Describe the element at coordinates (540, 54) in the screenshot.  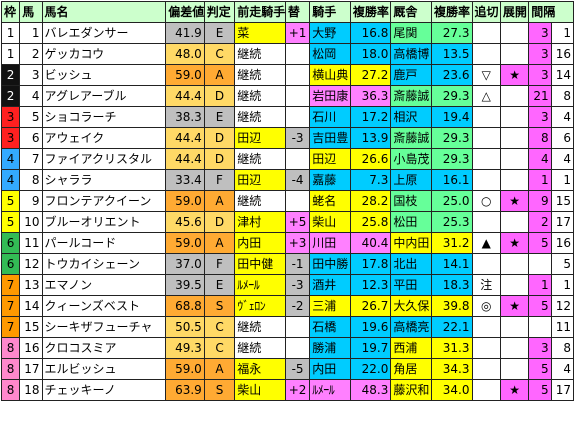
I see `kankaku-a: 3` at that location.